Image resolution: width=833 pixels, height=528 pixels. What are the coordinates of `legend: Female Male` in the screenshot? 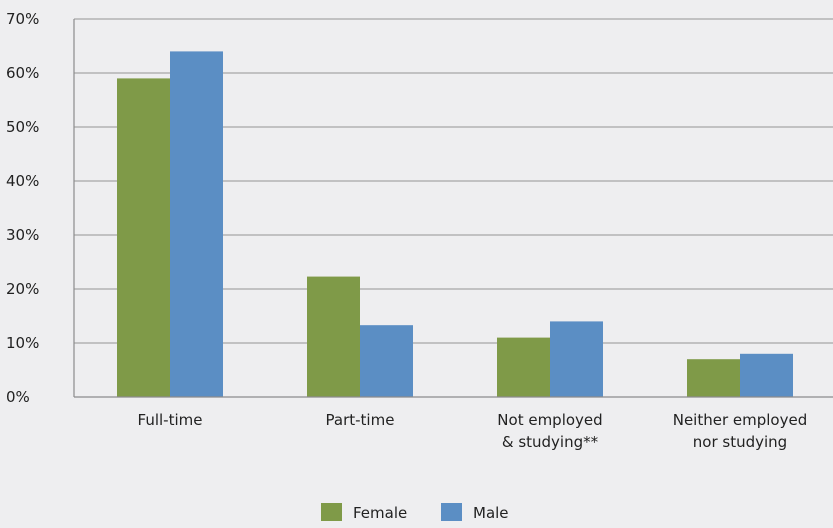 It's located at (415, 512).